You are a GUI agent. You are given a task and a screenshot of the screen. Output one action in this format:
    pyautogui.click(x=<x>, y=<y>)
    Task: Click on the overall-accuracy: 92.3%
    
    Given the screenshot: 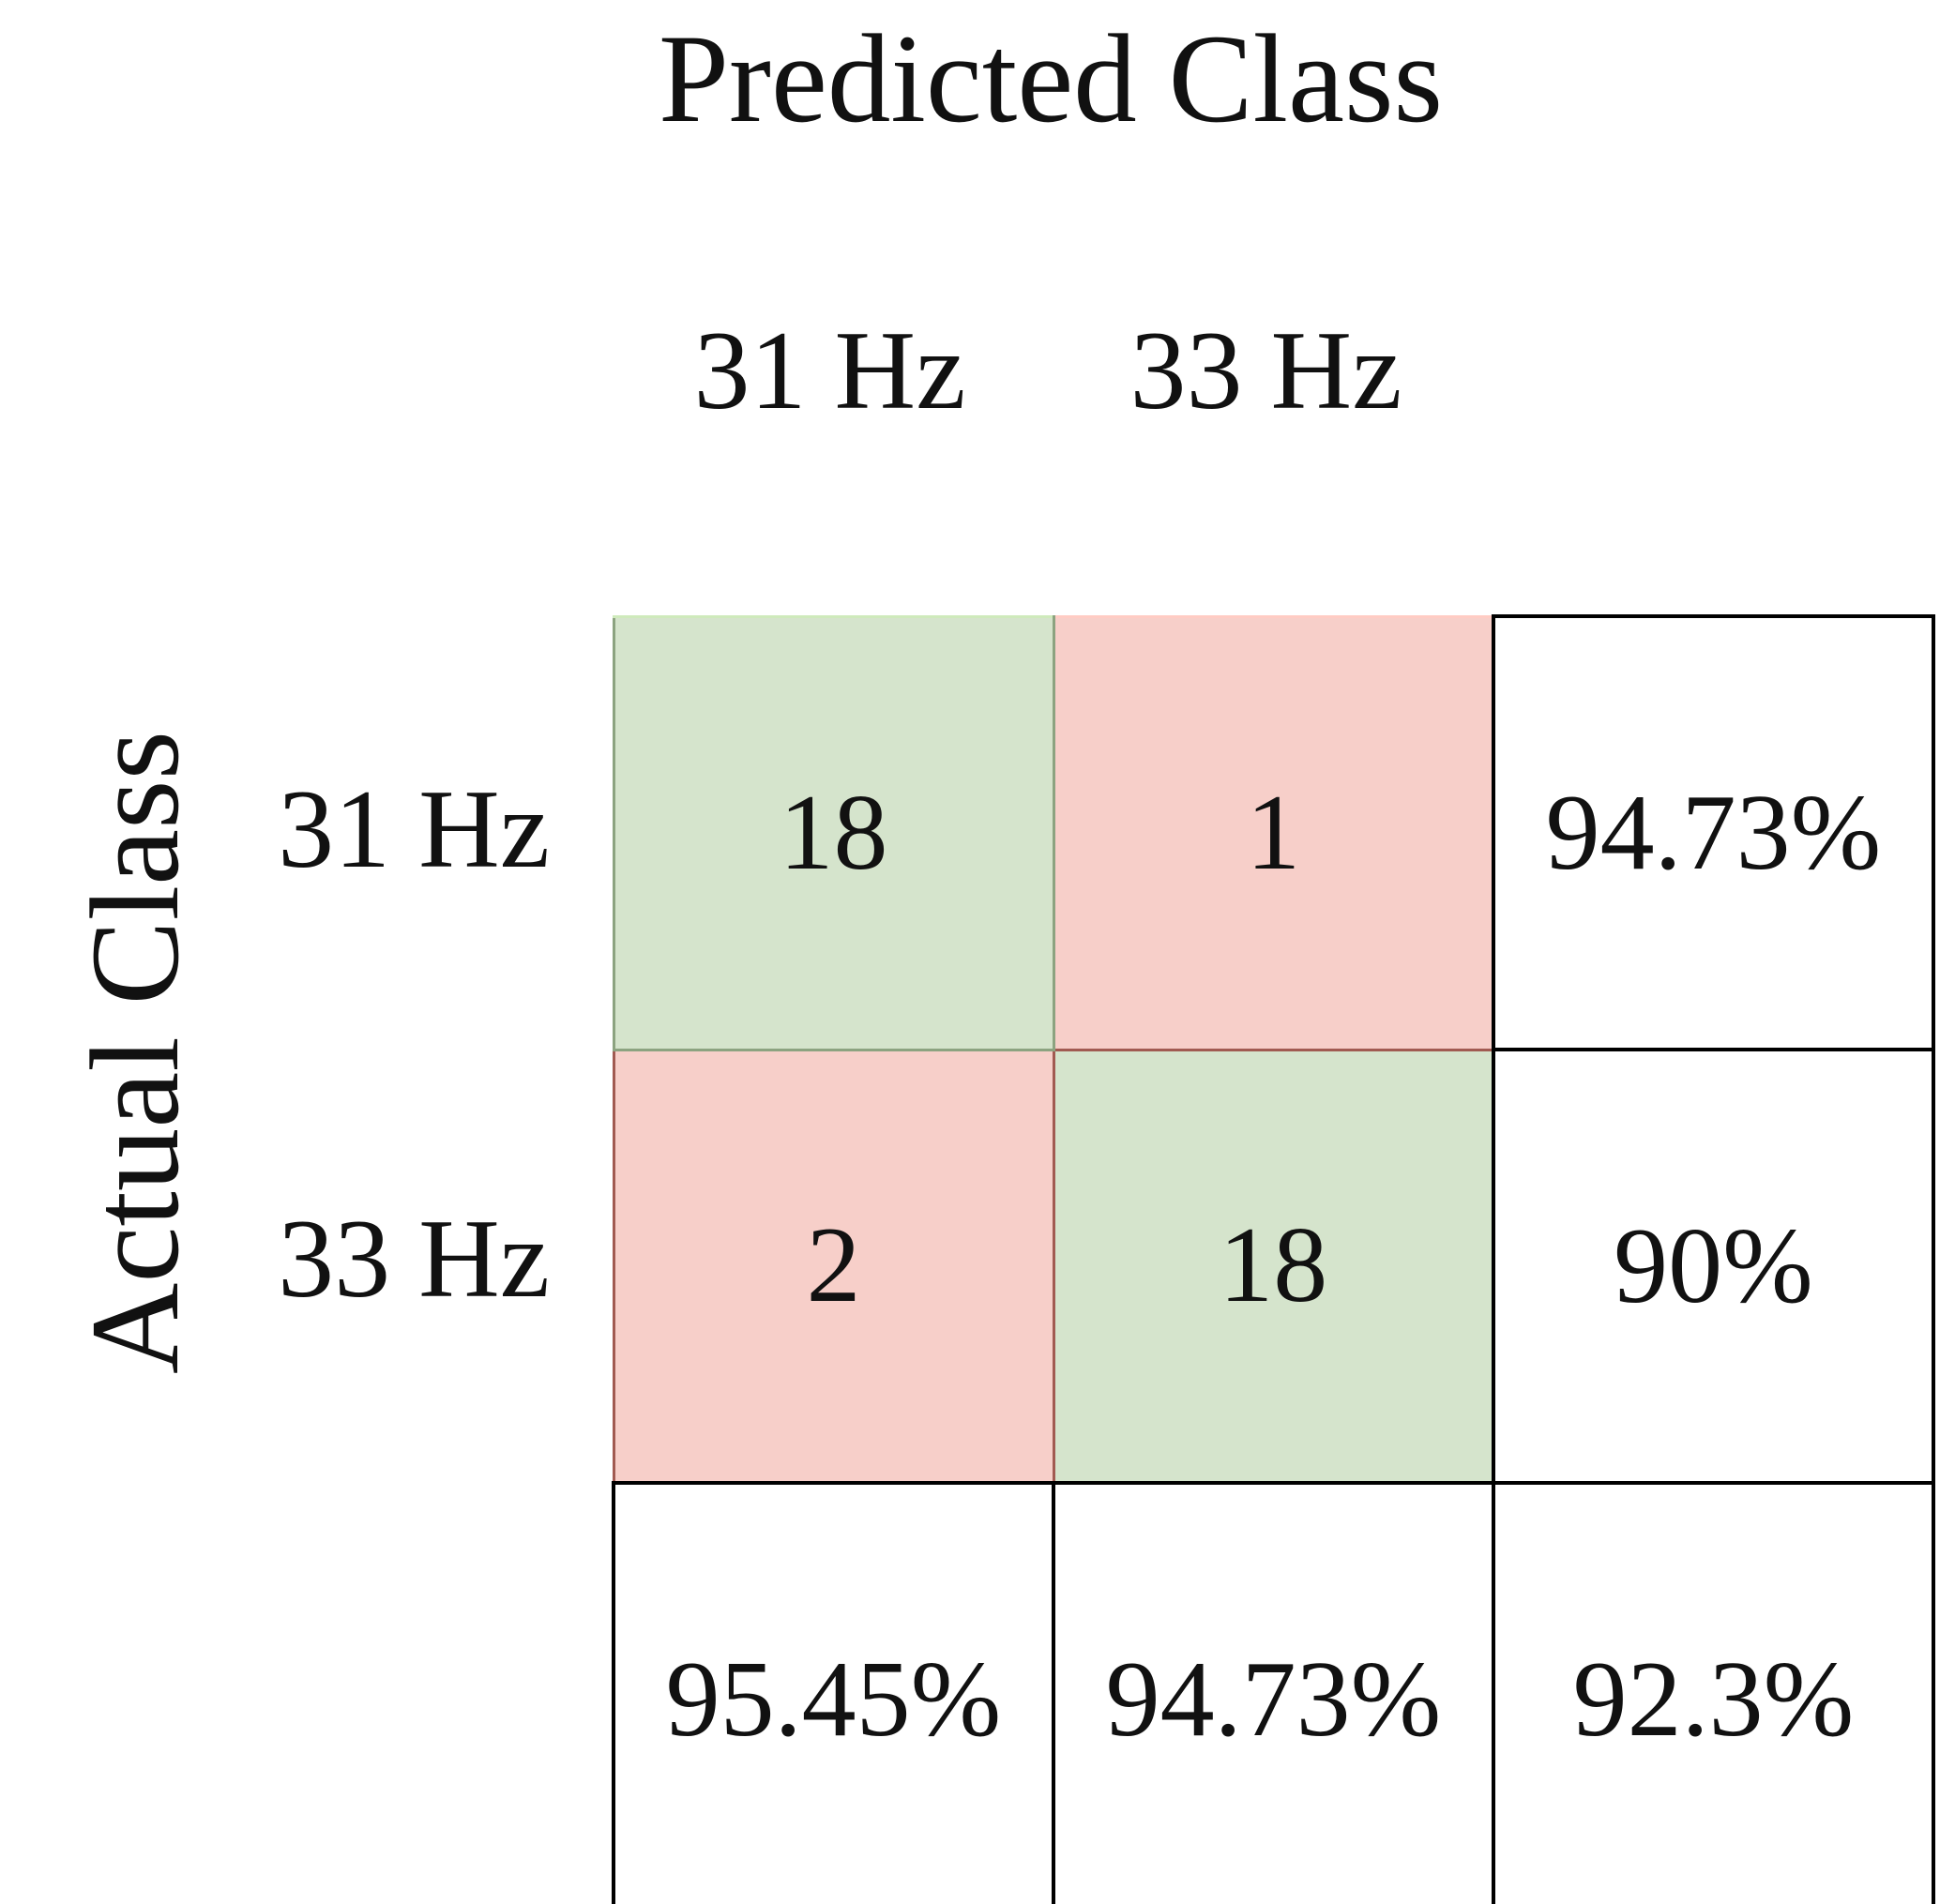 What is the action you would take?
    pyautogui.click(x=1713, y=1692)
    